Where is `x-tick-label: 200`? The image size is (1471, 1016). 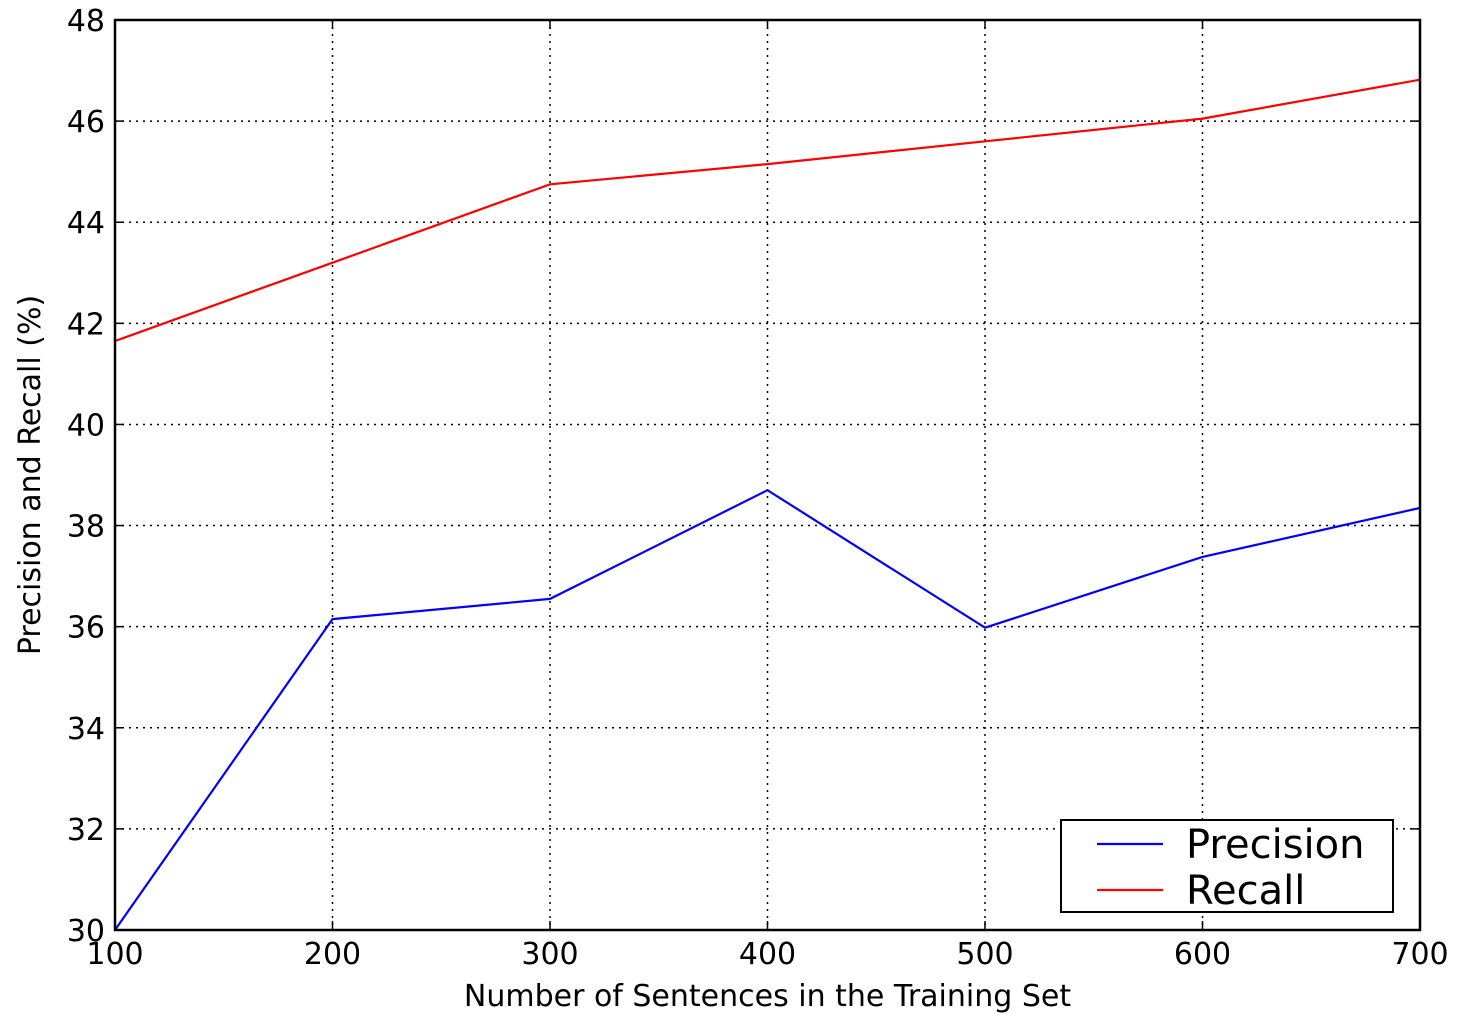
x-tick-label: 200 is located at coordinates (332, 954).